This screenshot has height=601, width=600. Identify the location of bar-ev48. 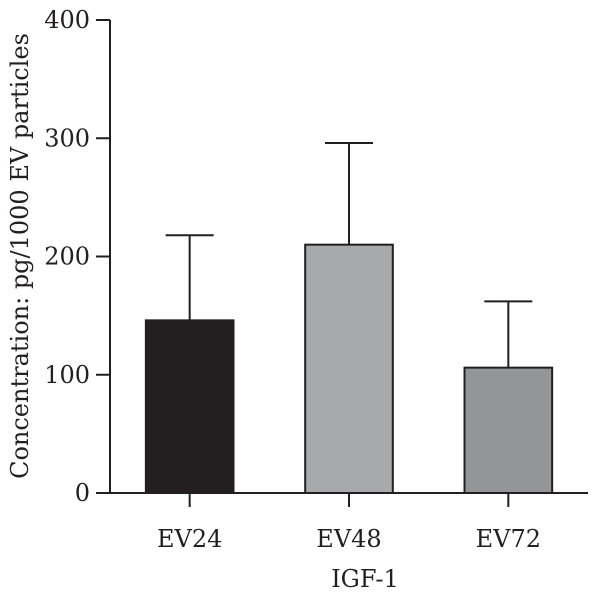
(349, 368).